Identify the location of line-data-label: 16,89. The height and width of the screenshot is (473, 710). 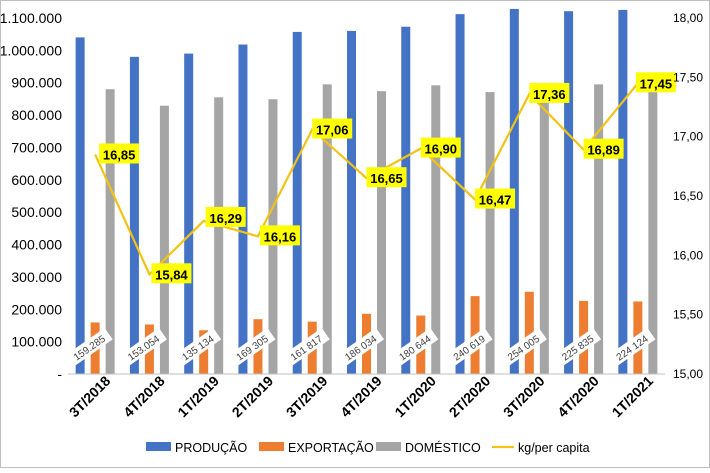
(603, 150).